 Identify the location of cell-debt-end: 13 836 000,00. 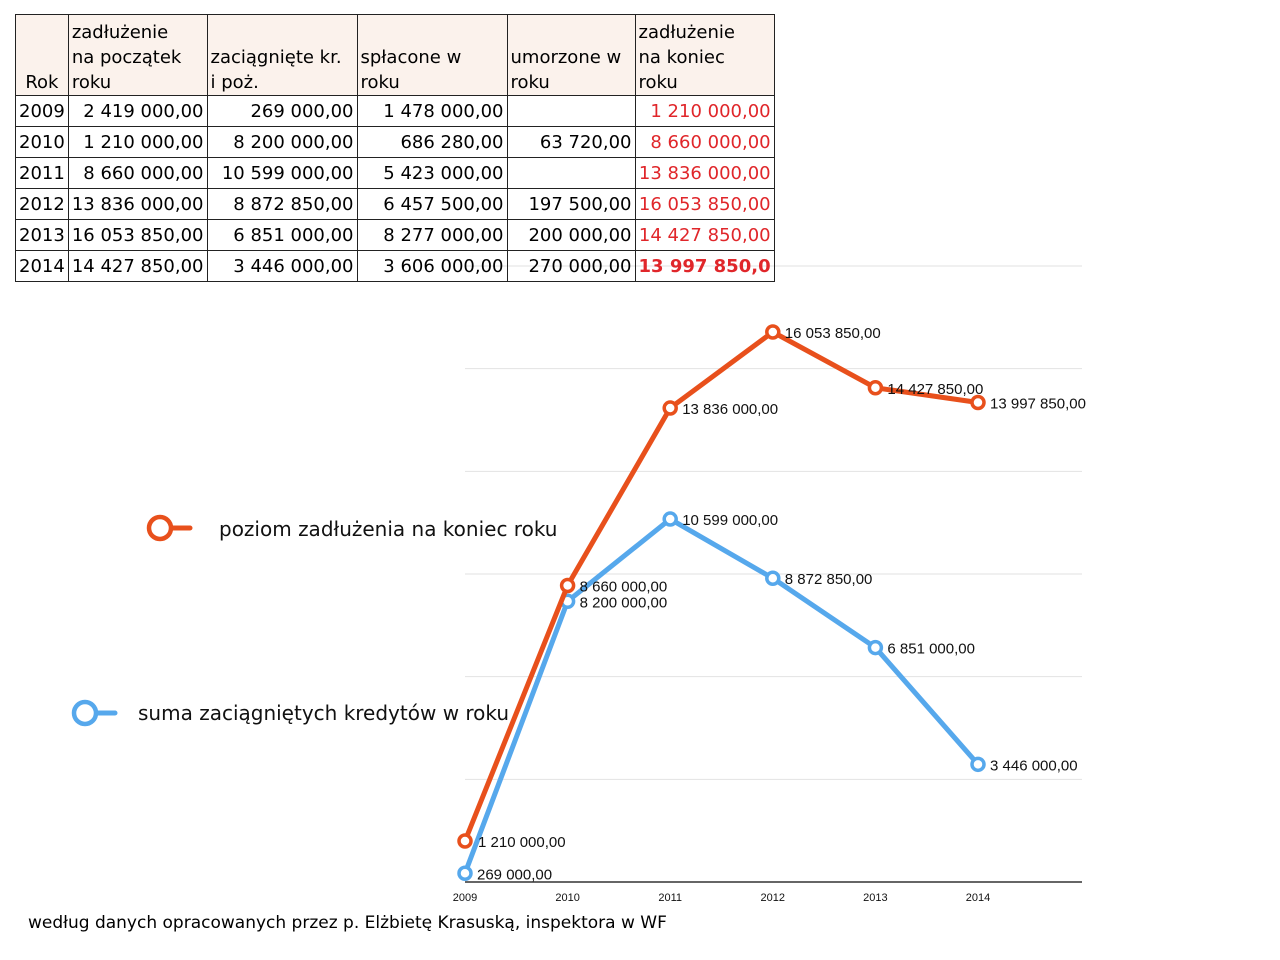
(704, 173).